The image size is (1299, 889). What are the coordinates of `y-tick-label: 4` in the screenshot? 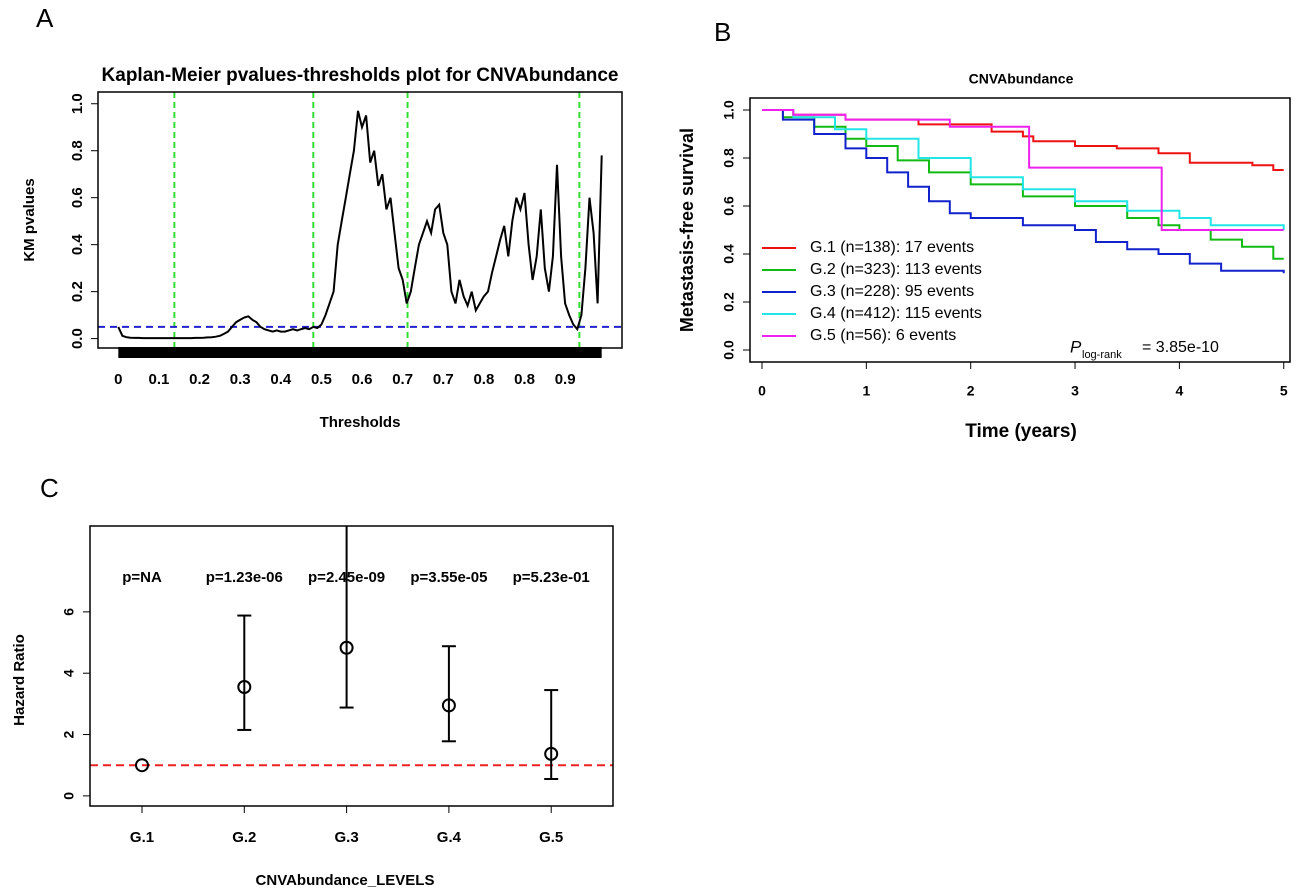 It's located at (69, 673).